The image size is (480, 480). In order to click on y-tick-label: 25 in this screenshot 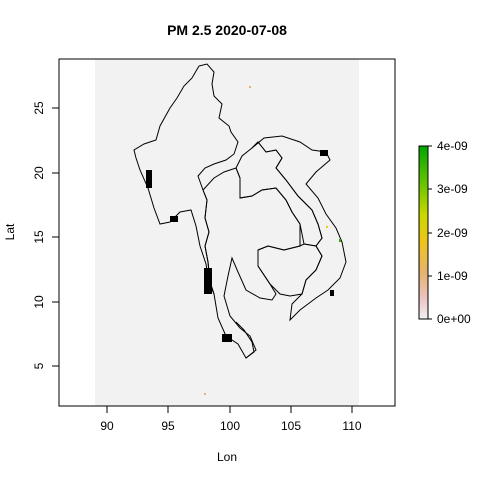, I will do `click(39, 108)`.